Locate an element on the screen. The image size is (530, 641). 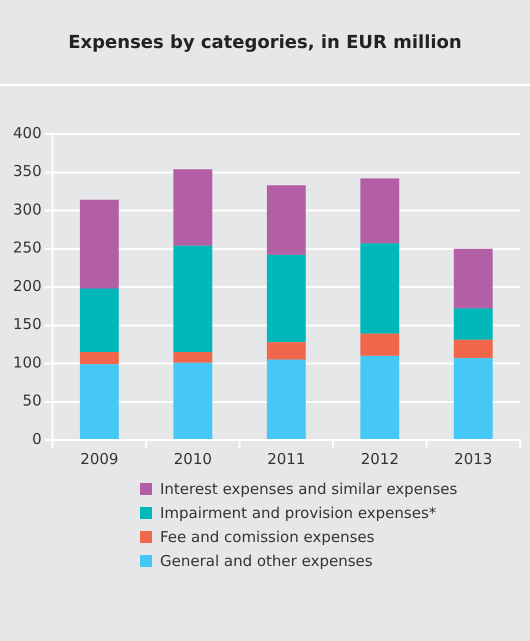
x-tick-label: 2010 is located at coordinates (193, 459).